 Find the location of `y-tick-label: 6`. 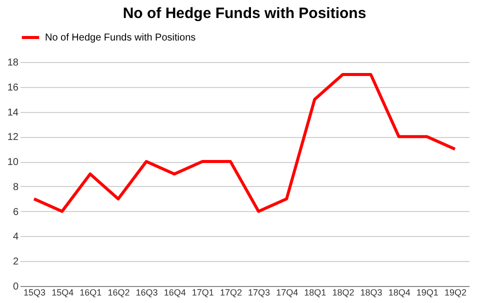

y-tick-label: 6 is located at coordinates (15, 212).